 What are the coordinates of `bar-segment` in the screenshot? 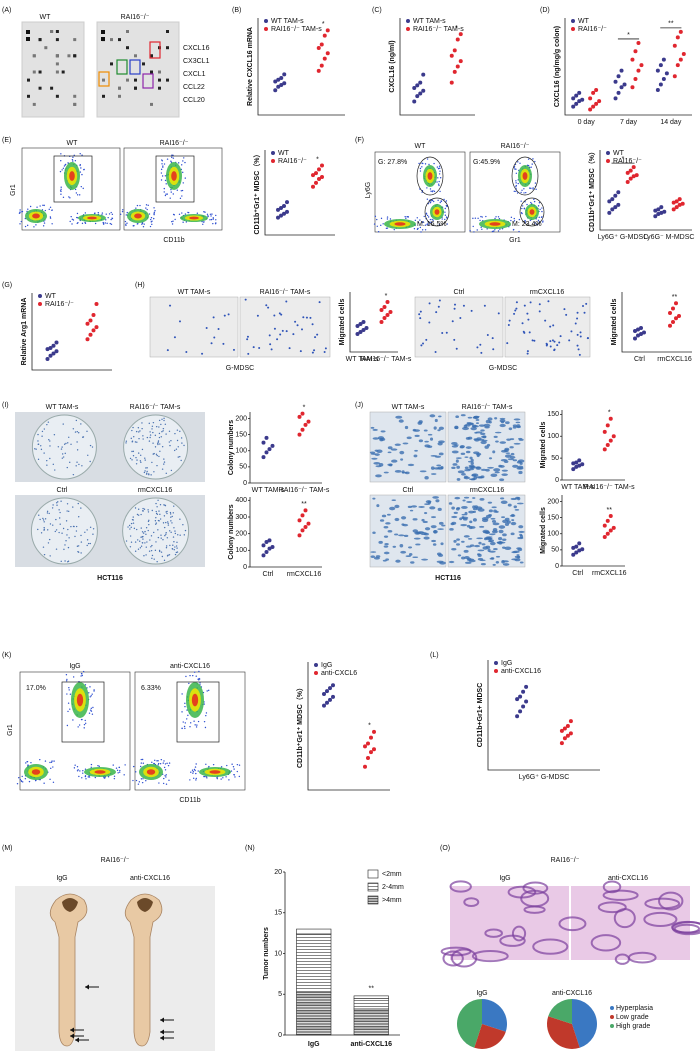 It's located at (314, 1014).